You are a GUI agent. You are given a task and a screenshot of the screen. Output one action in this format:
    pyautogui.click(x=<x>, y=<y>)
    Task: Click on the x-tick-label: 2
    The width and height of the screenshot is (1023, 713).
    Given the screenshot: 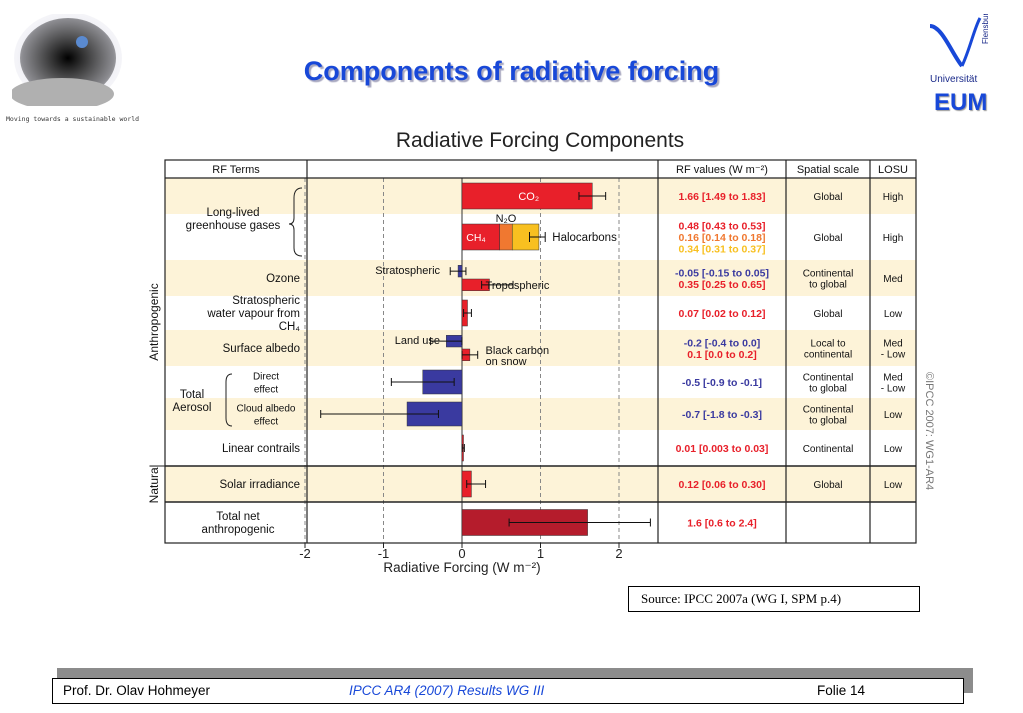 What is the action you would take?
    pyautogui.click(x=618, y=553)
    